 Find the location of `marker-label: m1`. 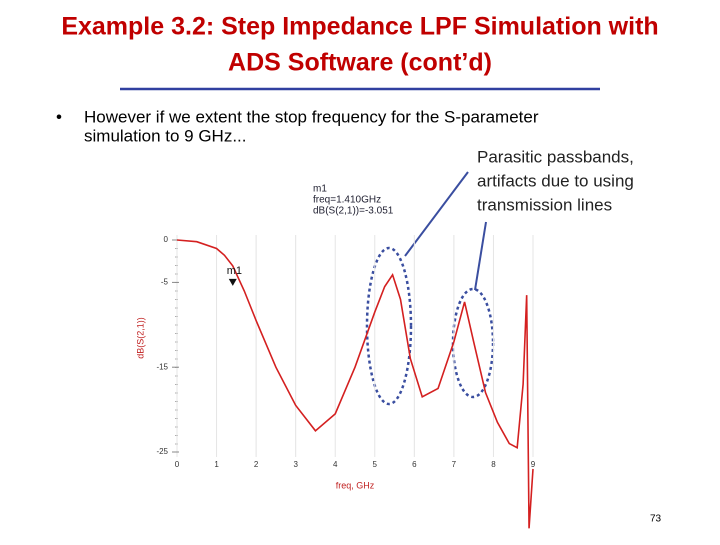

marker-label: m1 is located at coordinates (234, 271).